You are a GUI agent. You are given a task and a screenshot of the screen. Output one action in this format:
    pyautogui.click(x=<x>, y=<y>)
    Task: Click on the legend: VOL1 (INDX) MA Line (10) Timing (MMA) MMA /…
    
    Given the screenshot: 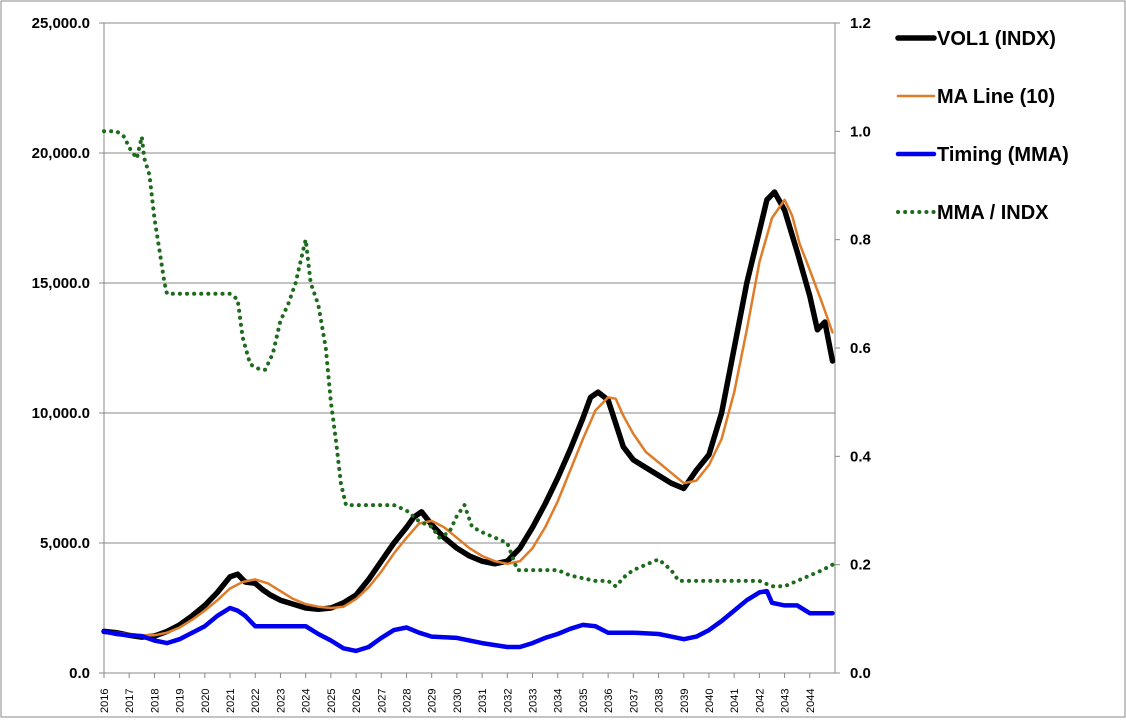 What is the action you would take?
    pyautogui.click(x=982, y=126)
    